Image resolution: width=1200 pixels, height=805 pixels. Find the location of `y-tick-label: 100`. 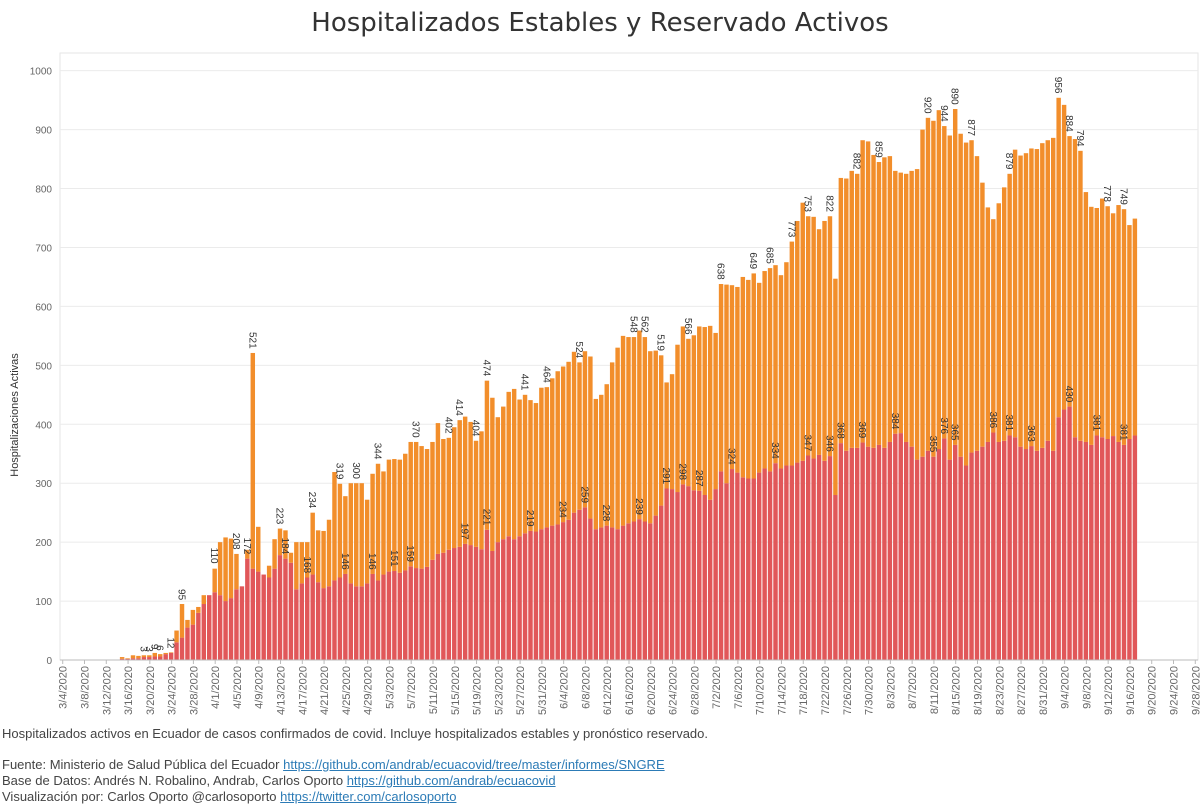

y-tick-label: 100 is located at coordinates (43, 602).